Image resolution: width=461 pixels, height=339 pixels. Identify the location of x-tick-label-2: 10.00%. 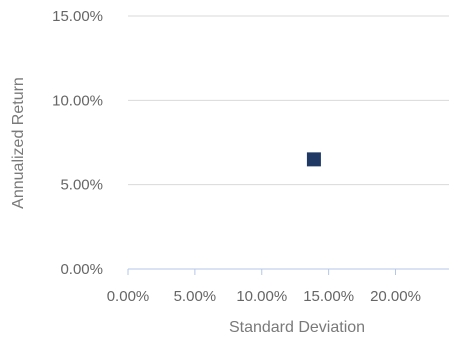
(261, 296).